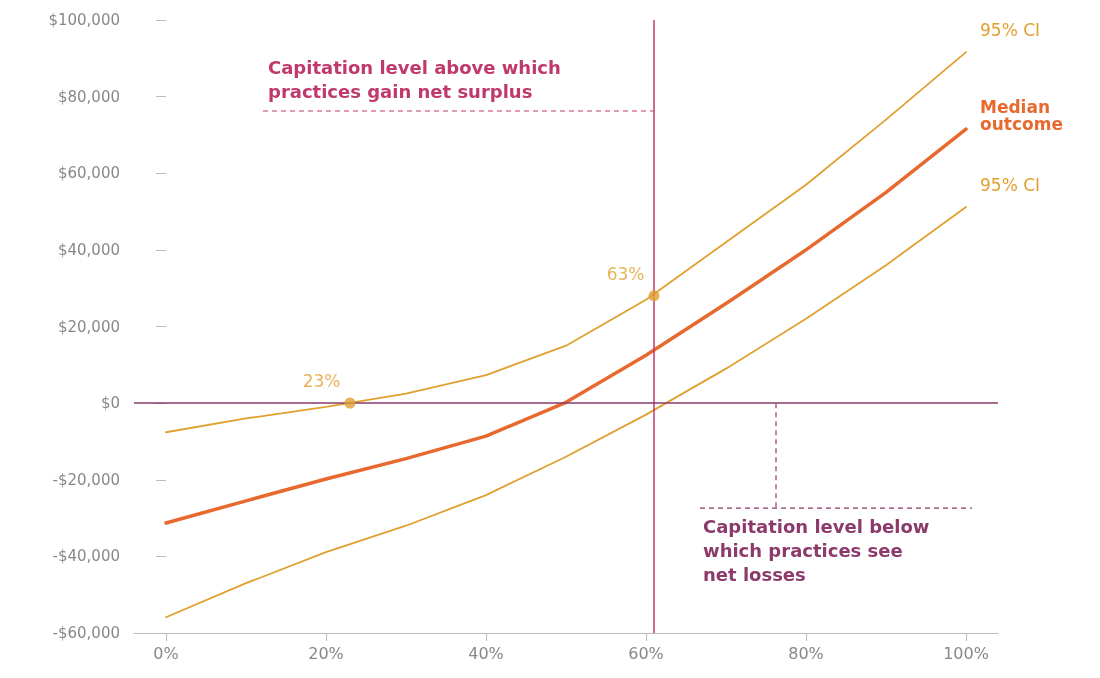 This screenshot has width=1100, height=678. What do you see at coordinates (88, 249) in the screenshot?
I see `y-tick-label: $40,000` at bounding box center [88, 249].